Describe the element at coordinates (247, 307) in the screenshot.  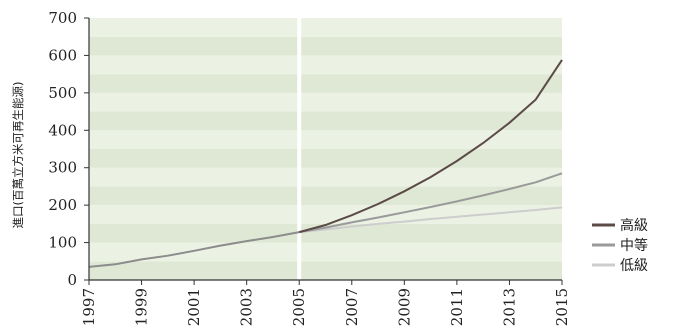
I see `x-tick-label: 2003` at that location.